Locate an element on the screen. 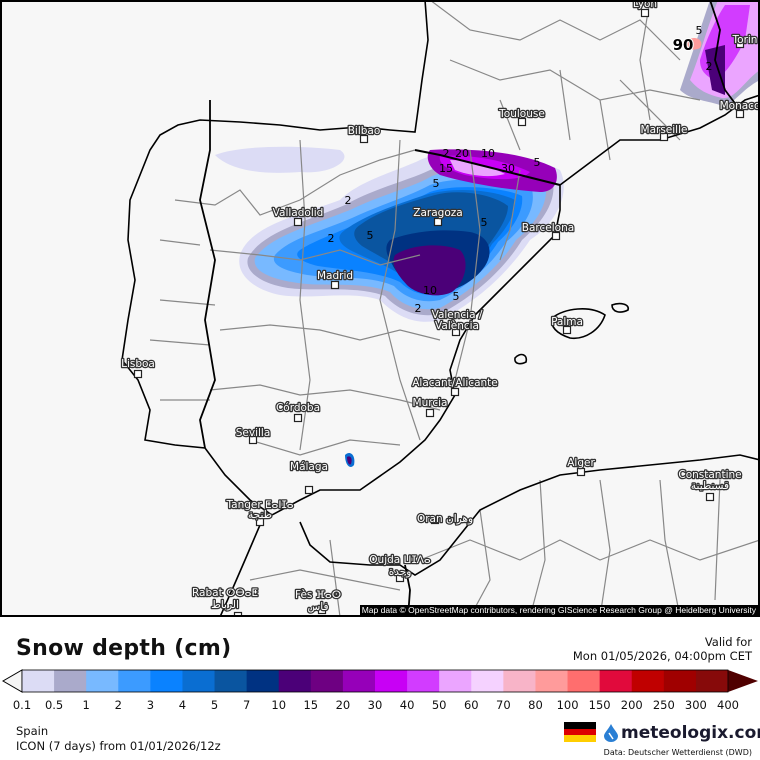 This screenshot has height=760, width=760. legend-tick-label: 0.1 is located at coordinates (22, 705).